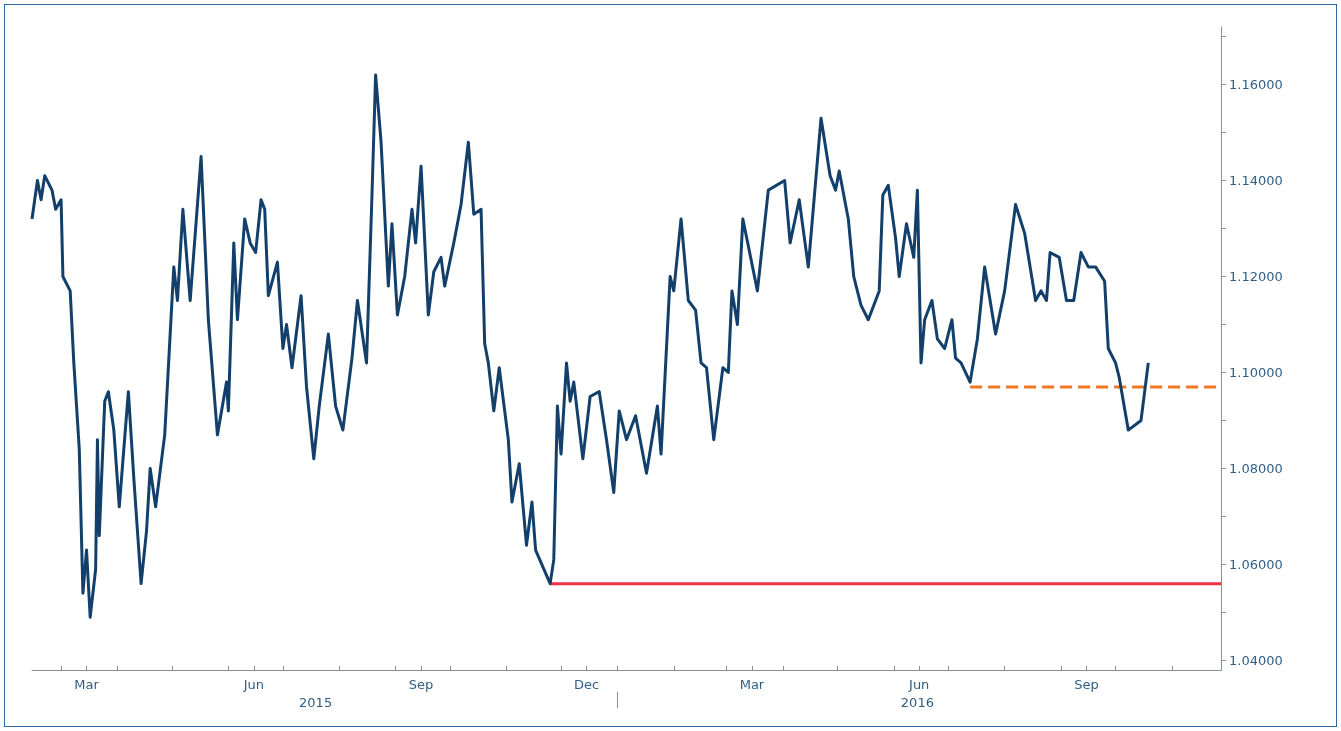 The image size is (1341, 731). What do you see at coordinates (1256, 468) in the screenshot?
I see `y-tick-label: 1.08000` at bounding box center [1256, 468].